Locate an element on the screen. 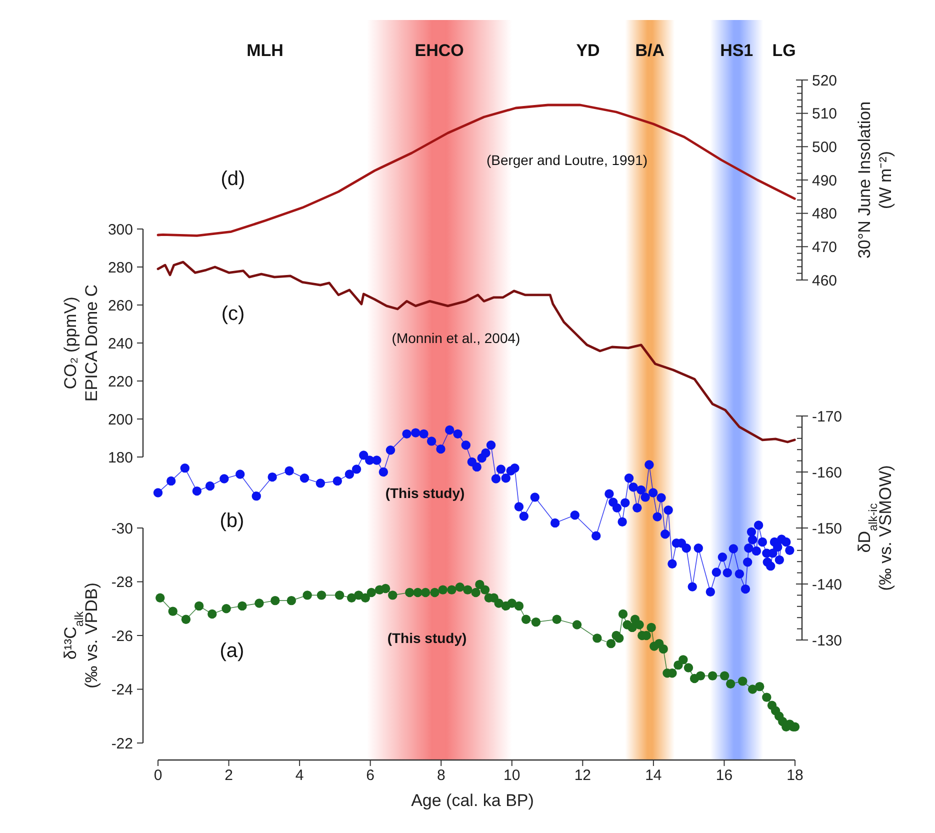  x-tick-label: 10 is located at coordinates (512, 775).